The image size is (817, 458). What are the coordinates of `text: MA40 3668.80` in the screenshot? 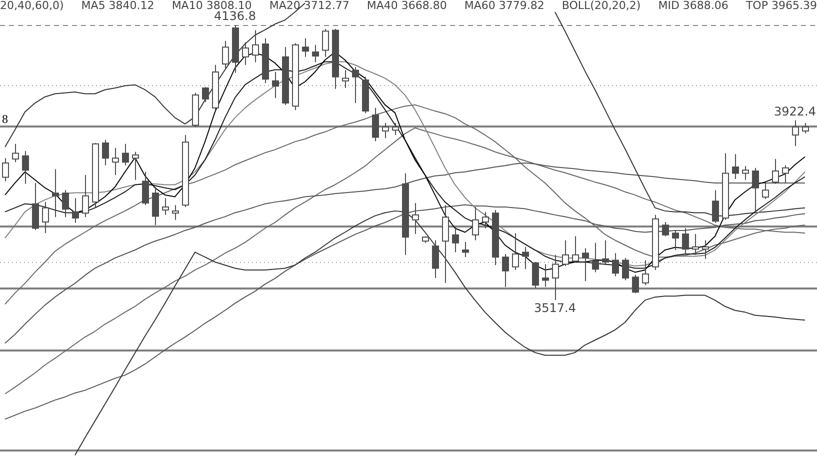 It's located at (406, 6).